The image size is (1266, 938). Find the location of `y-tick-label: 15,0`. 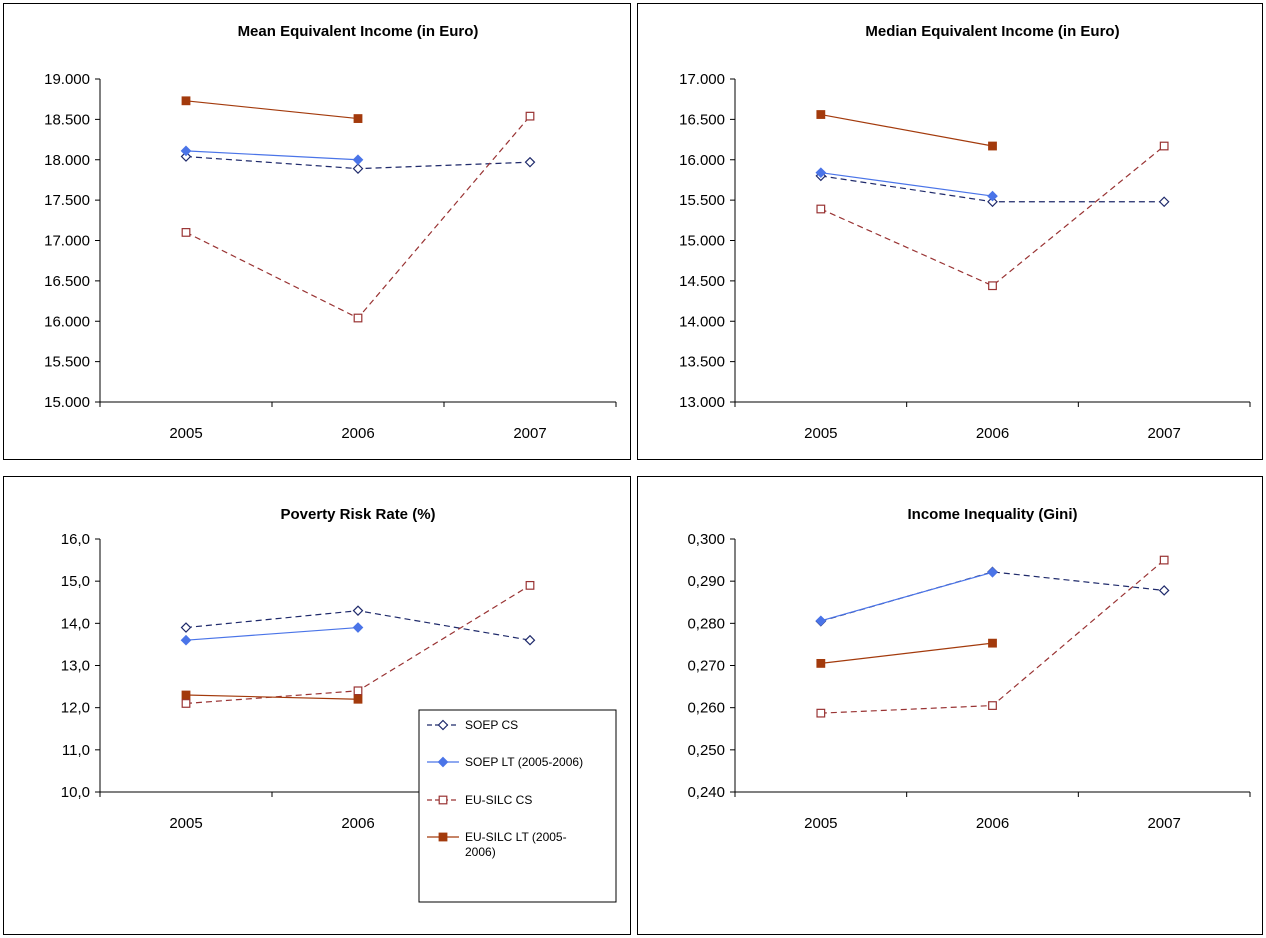

y-tick-label: 15,0 is located at coordinates (75, 581).